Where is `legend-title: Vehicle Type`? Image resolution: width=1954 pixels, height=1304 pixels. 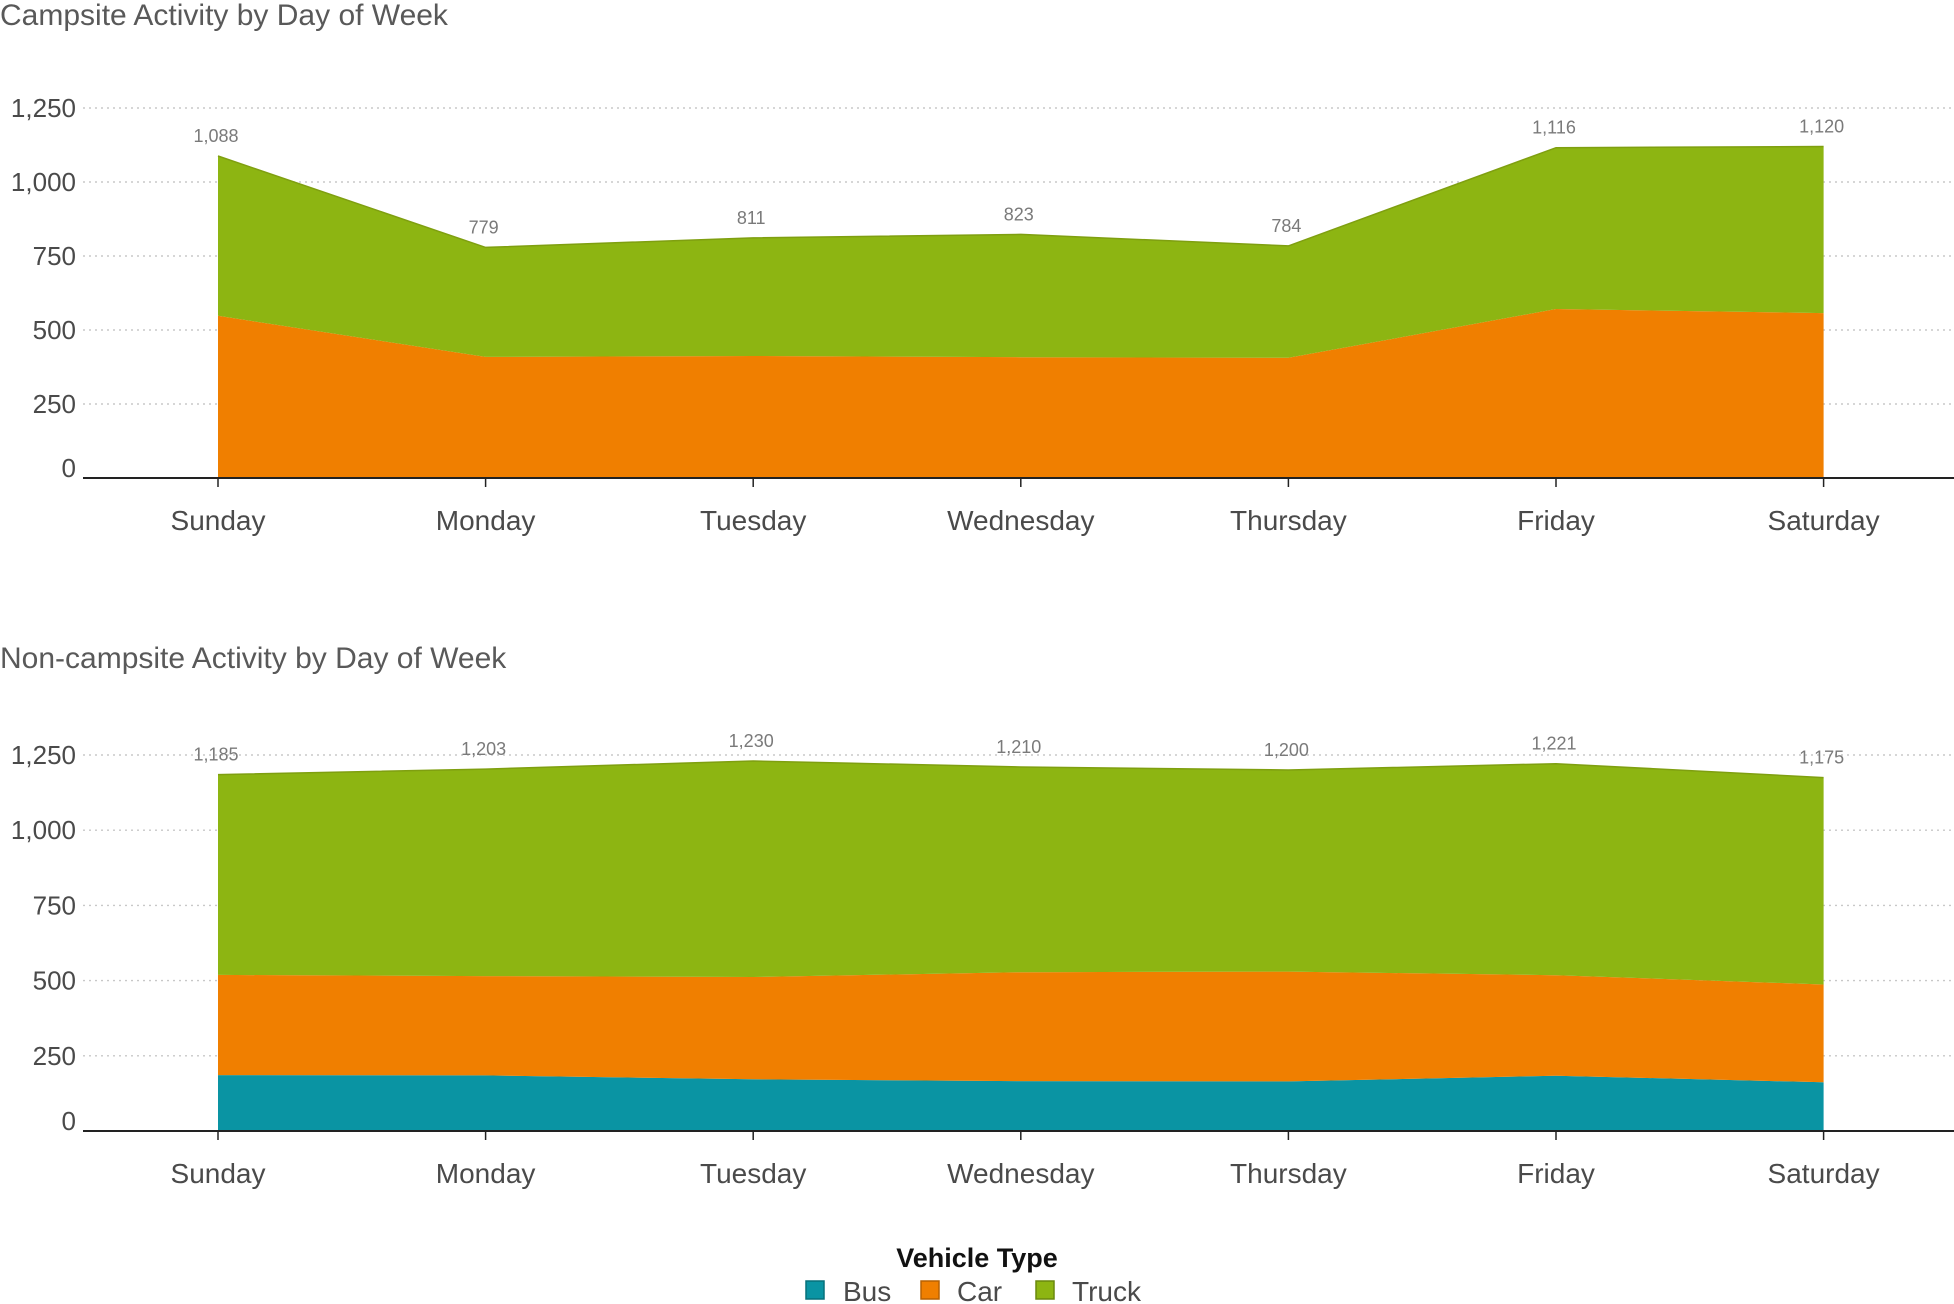 legend-title: Vehicle Type is located at coordinates (977, 1258).